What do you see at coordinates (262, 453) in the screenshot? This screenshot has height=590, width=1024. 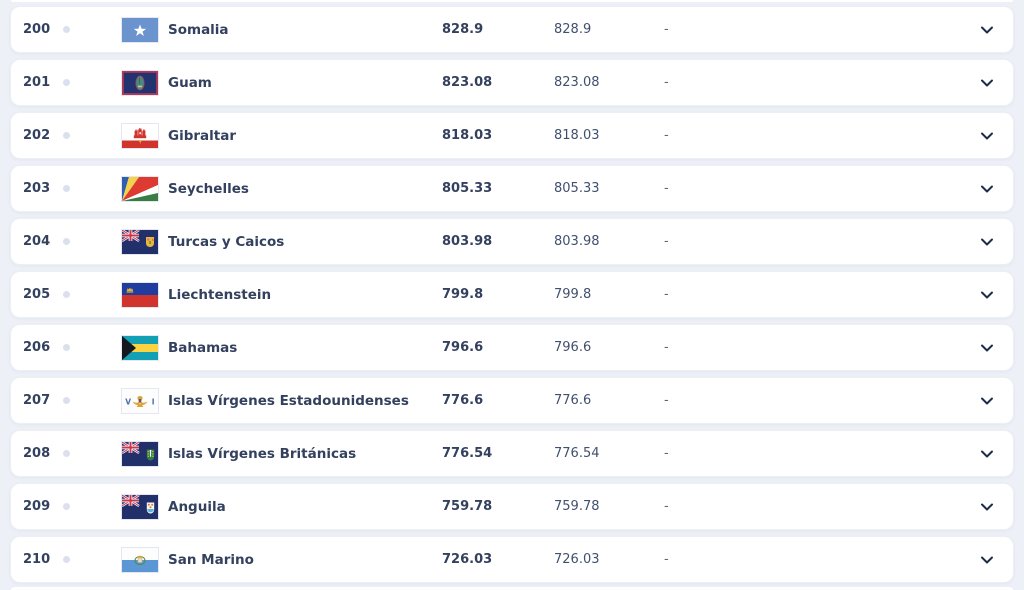 I see `country-name: Islas Vírgenes Británicas` at bounding box center [262, 453].